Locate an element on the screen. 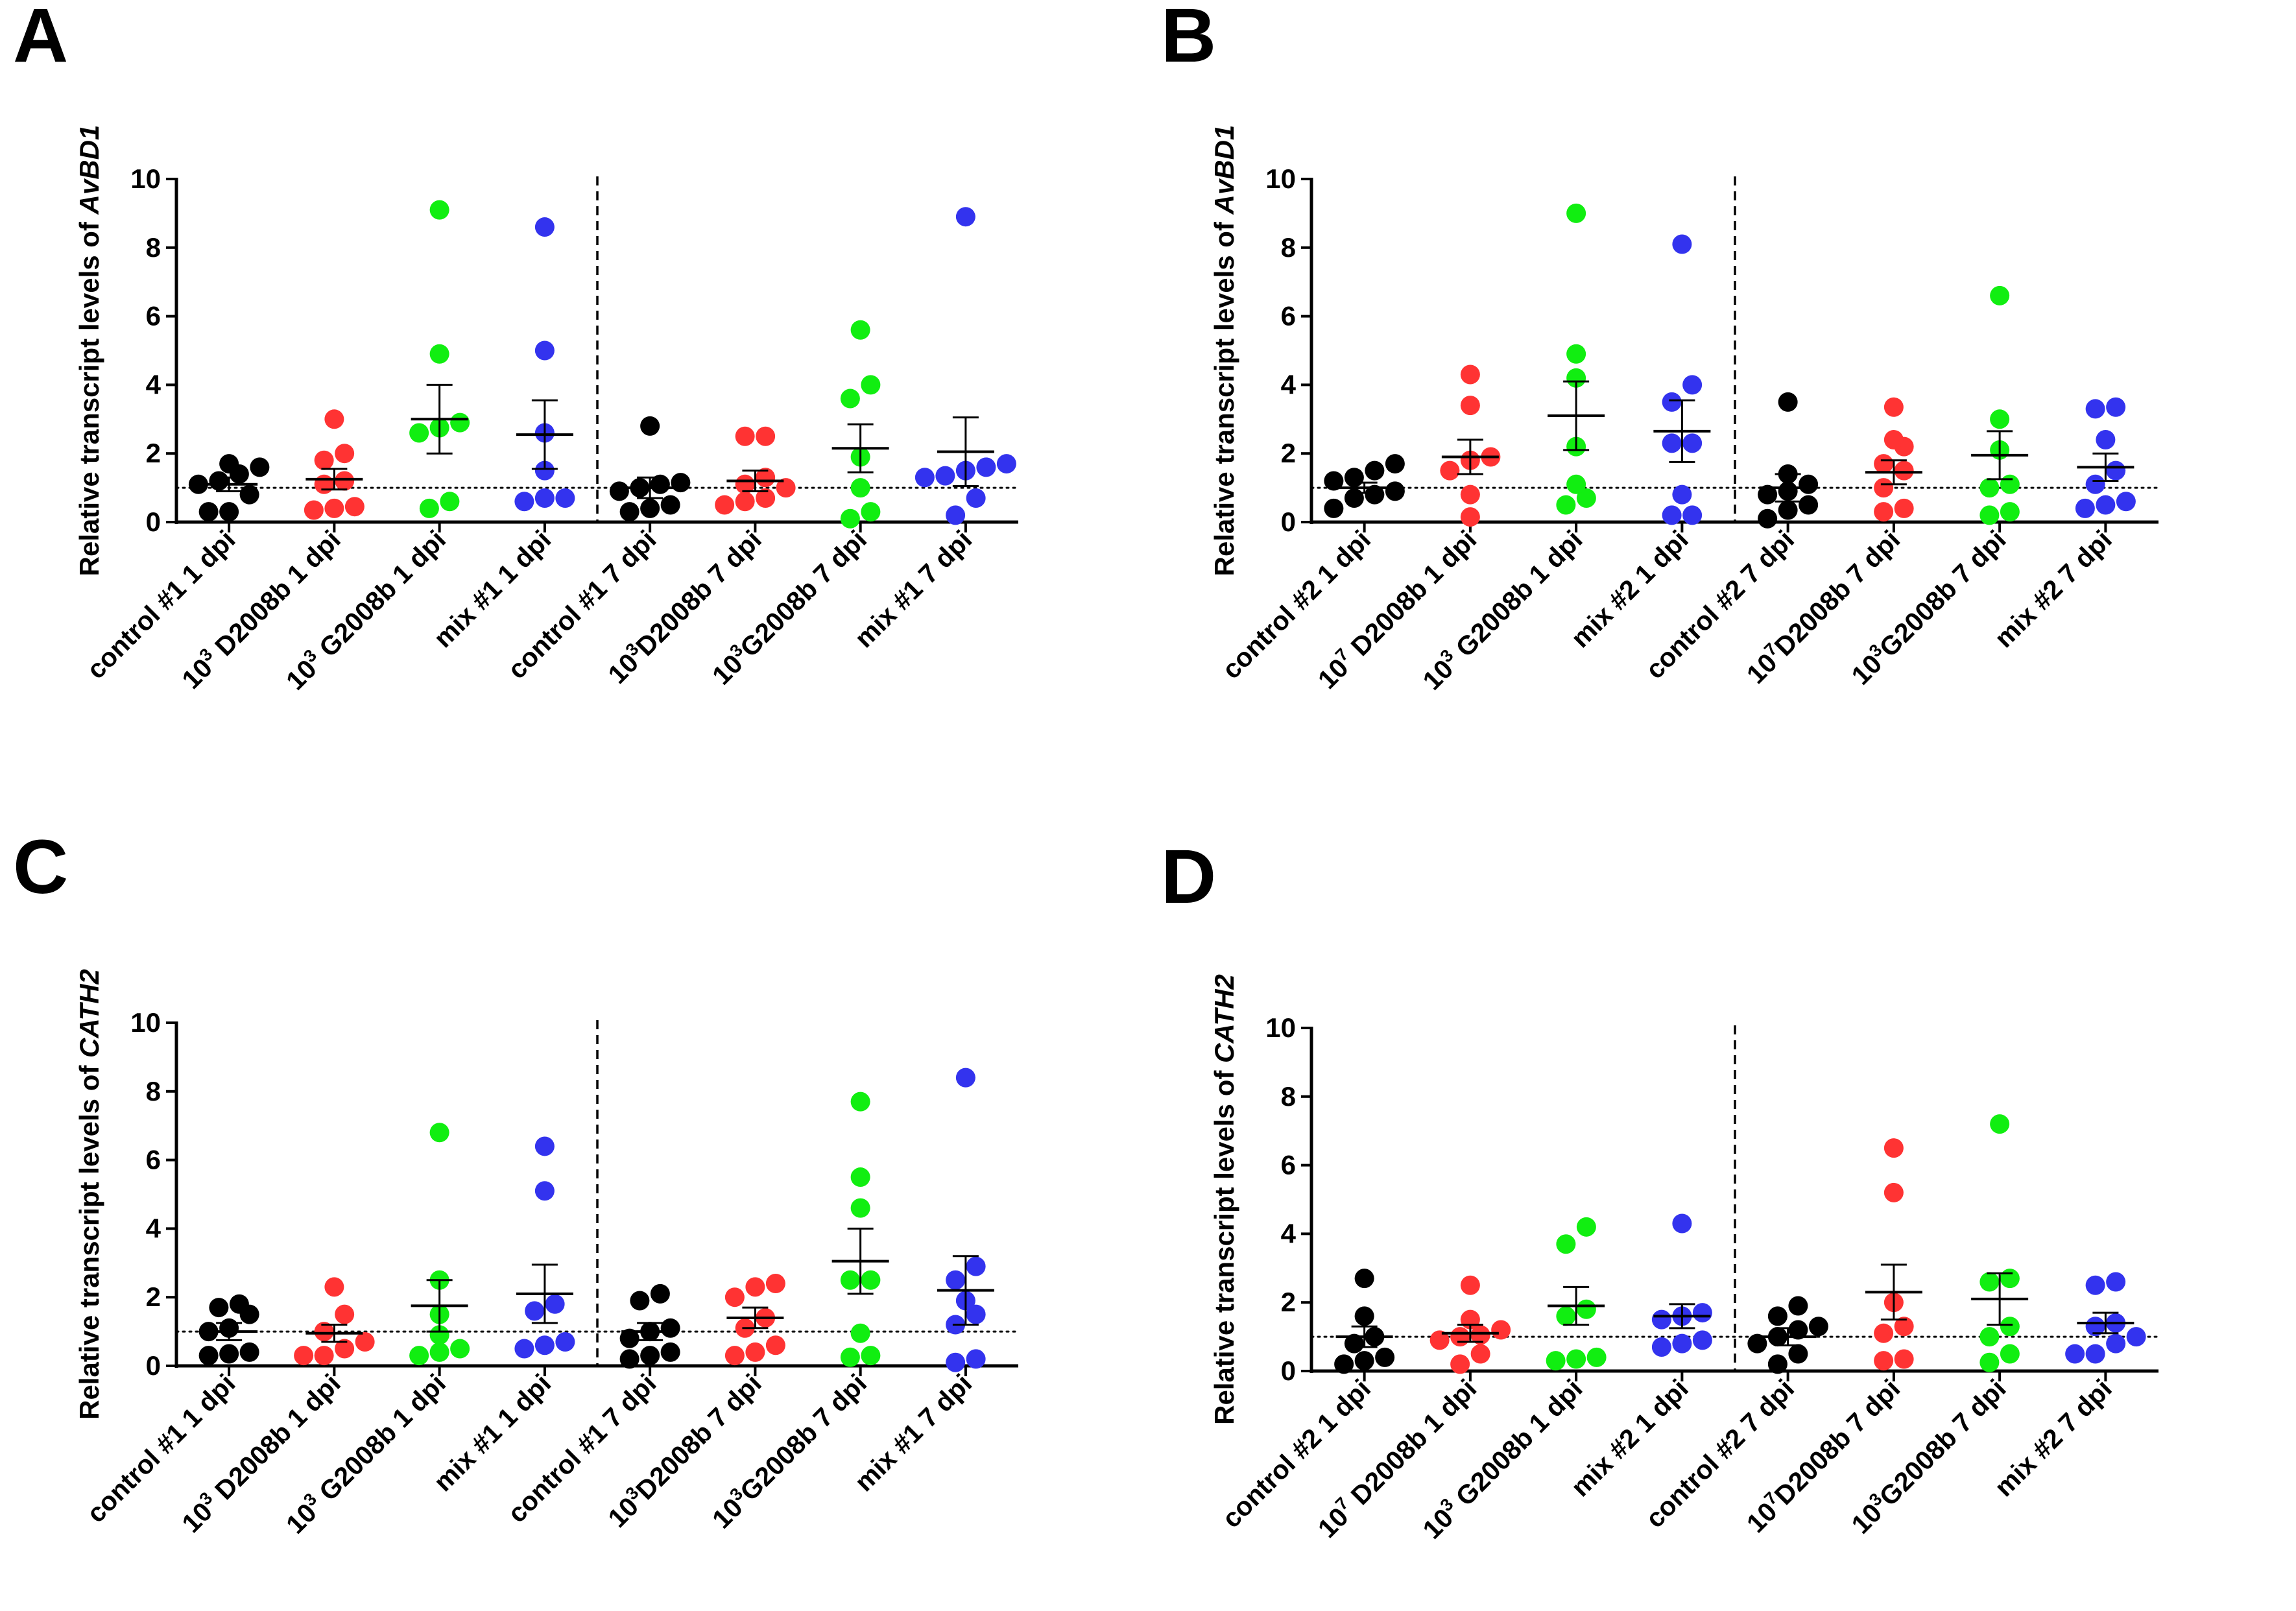  group-8: mix #1 7 dpi is located at coordinates (932, 430).